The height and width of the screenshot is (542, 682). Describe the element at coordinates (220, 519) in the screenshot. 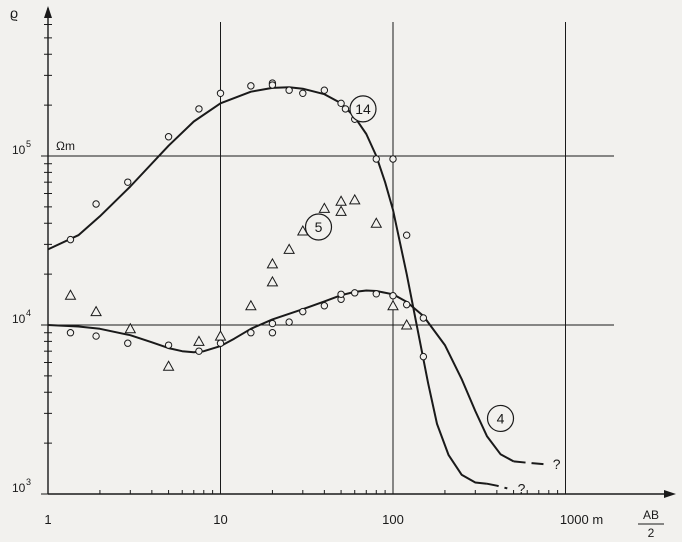

I see `x-tick-label: 10` at that location.